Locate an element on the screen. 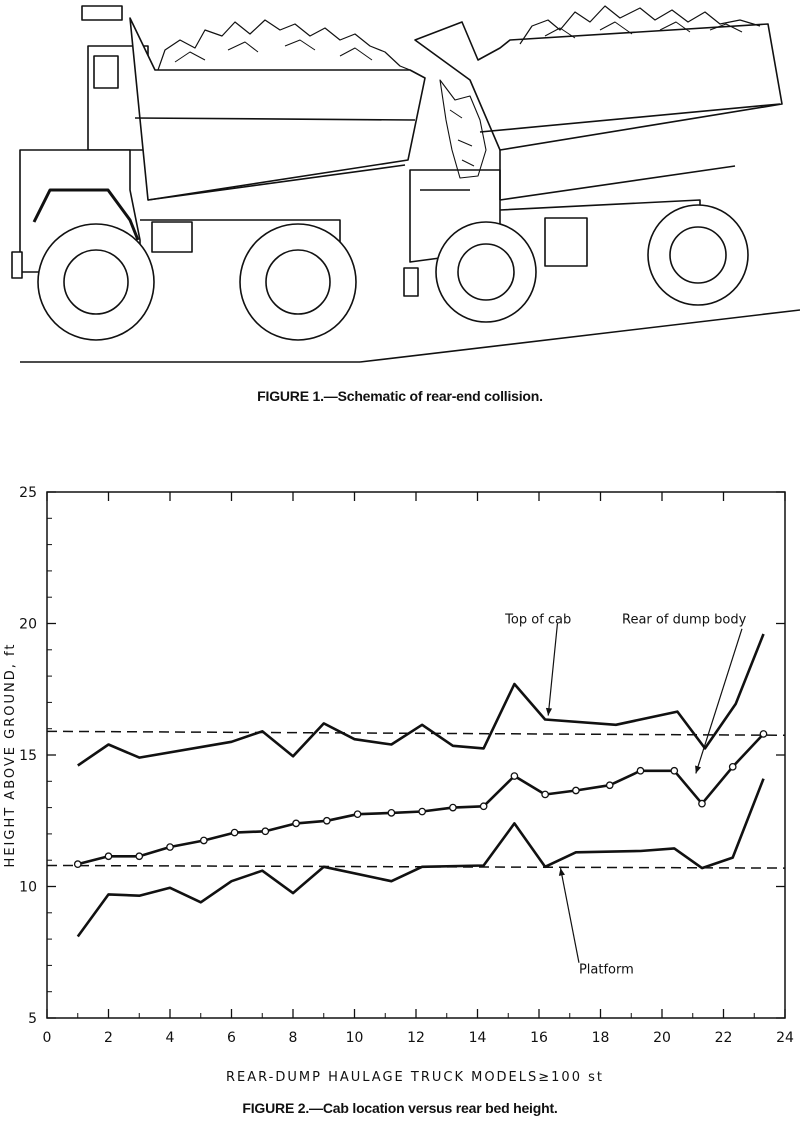 The width and height of the screenshot is (800, 1140). x-tick-label: 12 is located at coordinates (416, 1038).